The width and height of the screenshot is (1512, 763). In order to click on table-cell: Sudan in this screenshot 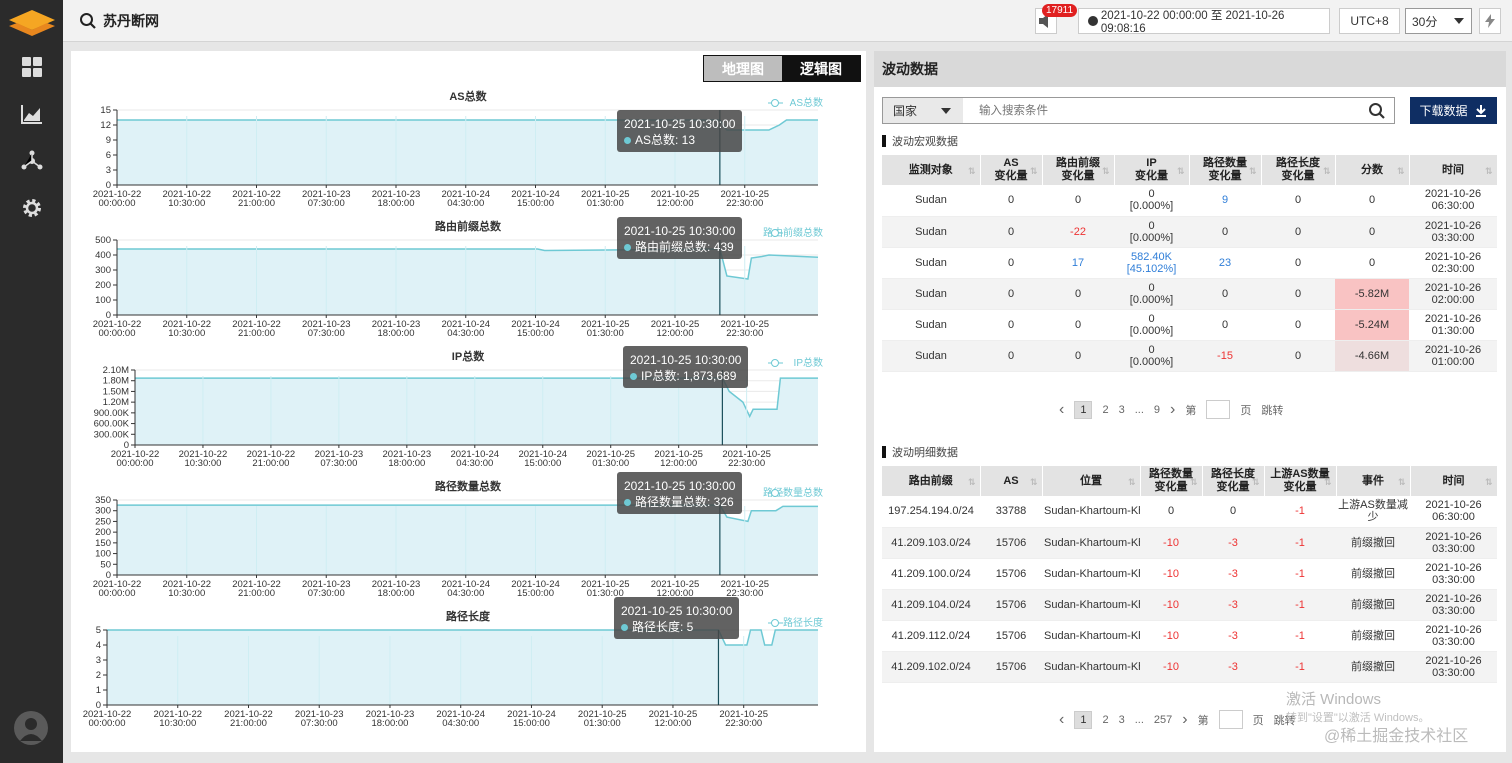, I will do `click(931, 294)`.